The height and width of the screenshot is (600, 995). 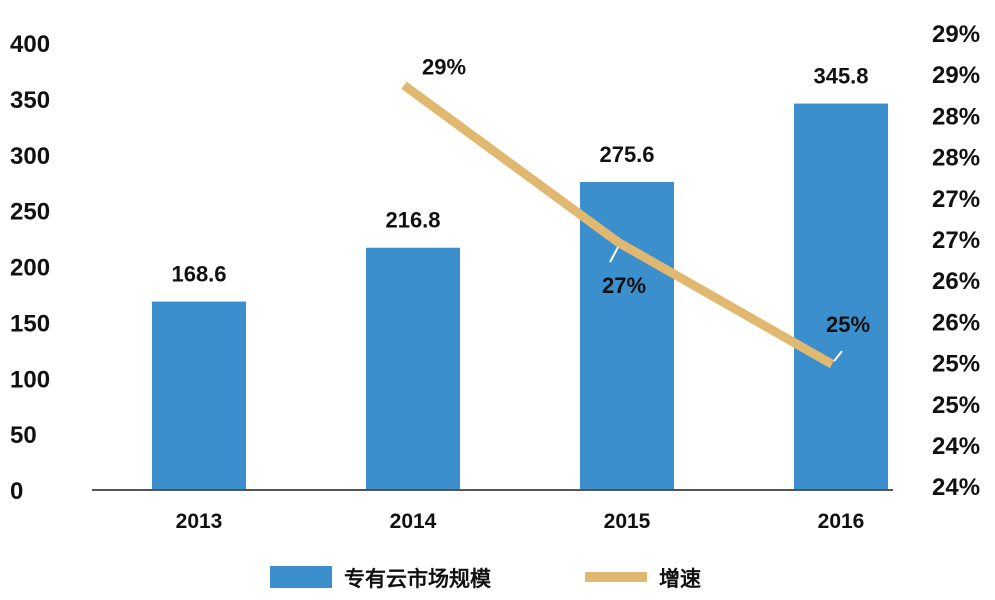 I want to click on y-tick-label: 250, so click(x=30, y=212).